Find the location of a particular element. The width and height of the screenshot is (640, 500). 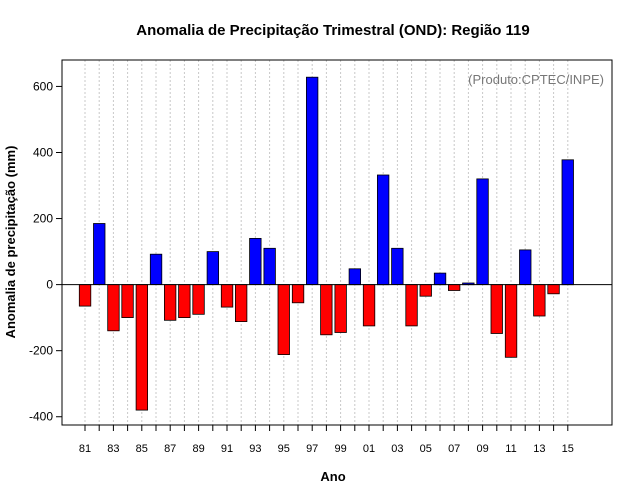

x-tick-label-99: 99 is located at coordinates (340, 449).